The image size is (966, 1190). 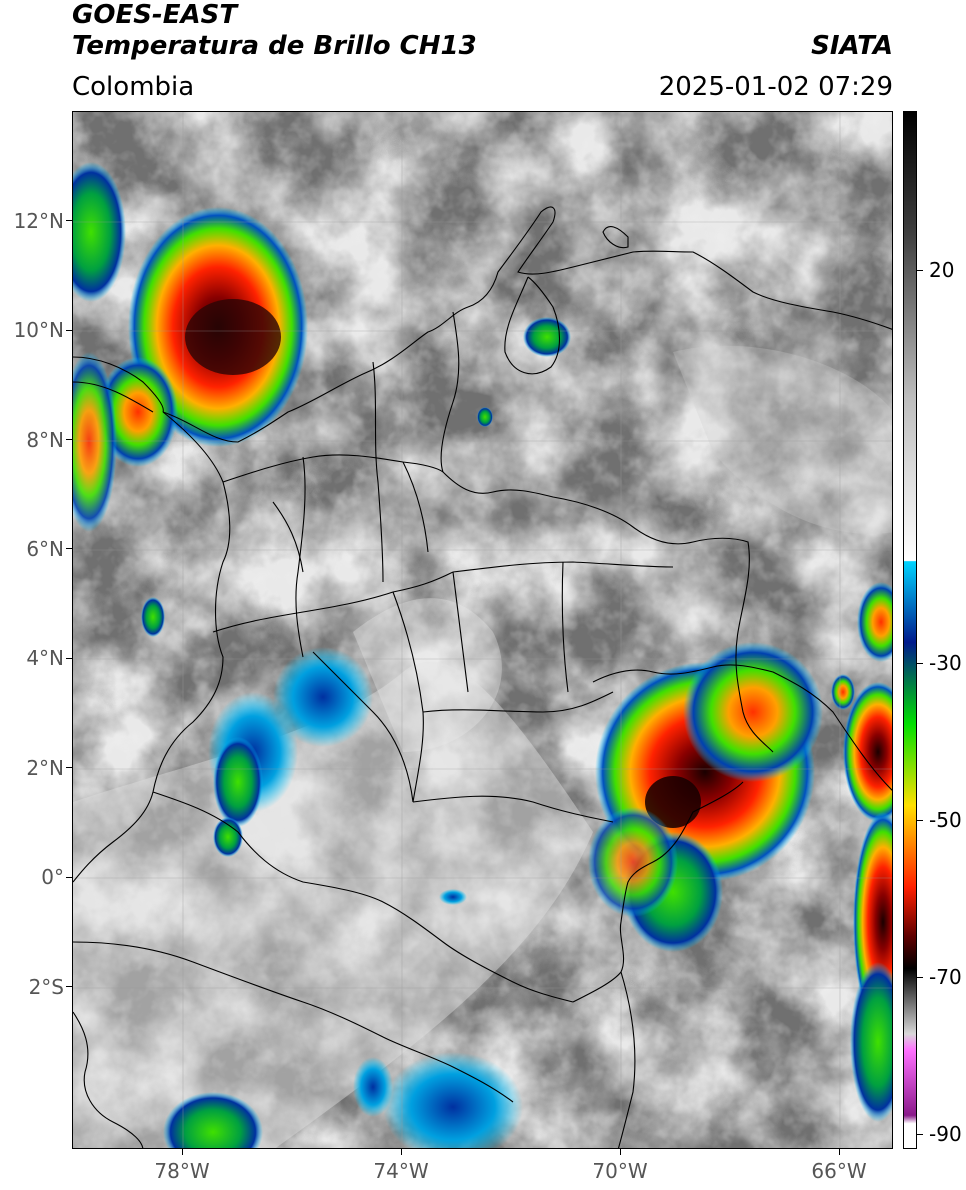 What do you see at coordinates (133, 87) in the screenshot?
I see `region-label: Colombia` at bounding box center [133, 87].